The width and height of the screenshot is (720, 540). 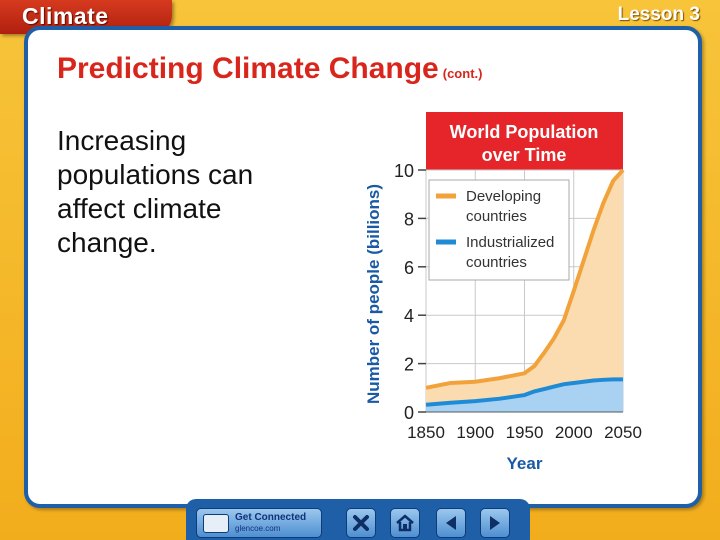 What do you see at coordinates (524, 392) in the screenshot?
I see `industrialized-line` at bounding box center [524, 392].